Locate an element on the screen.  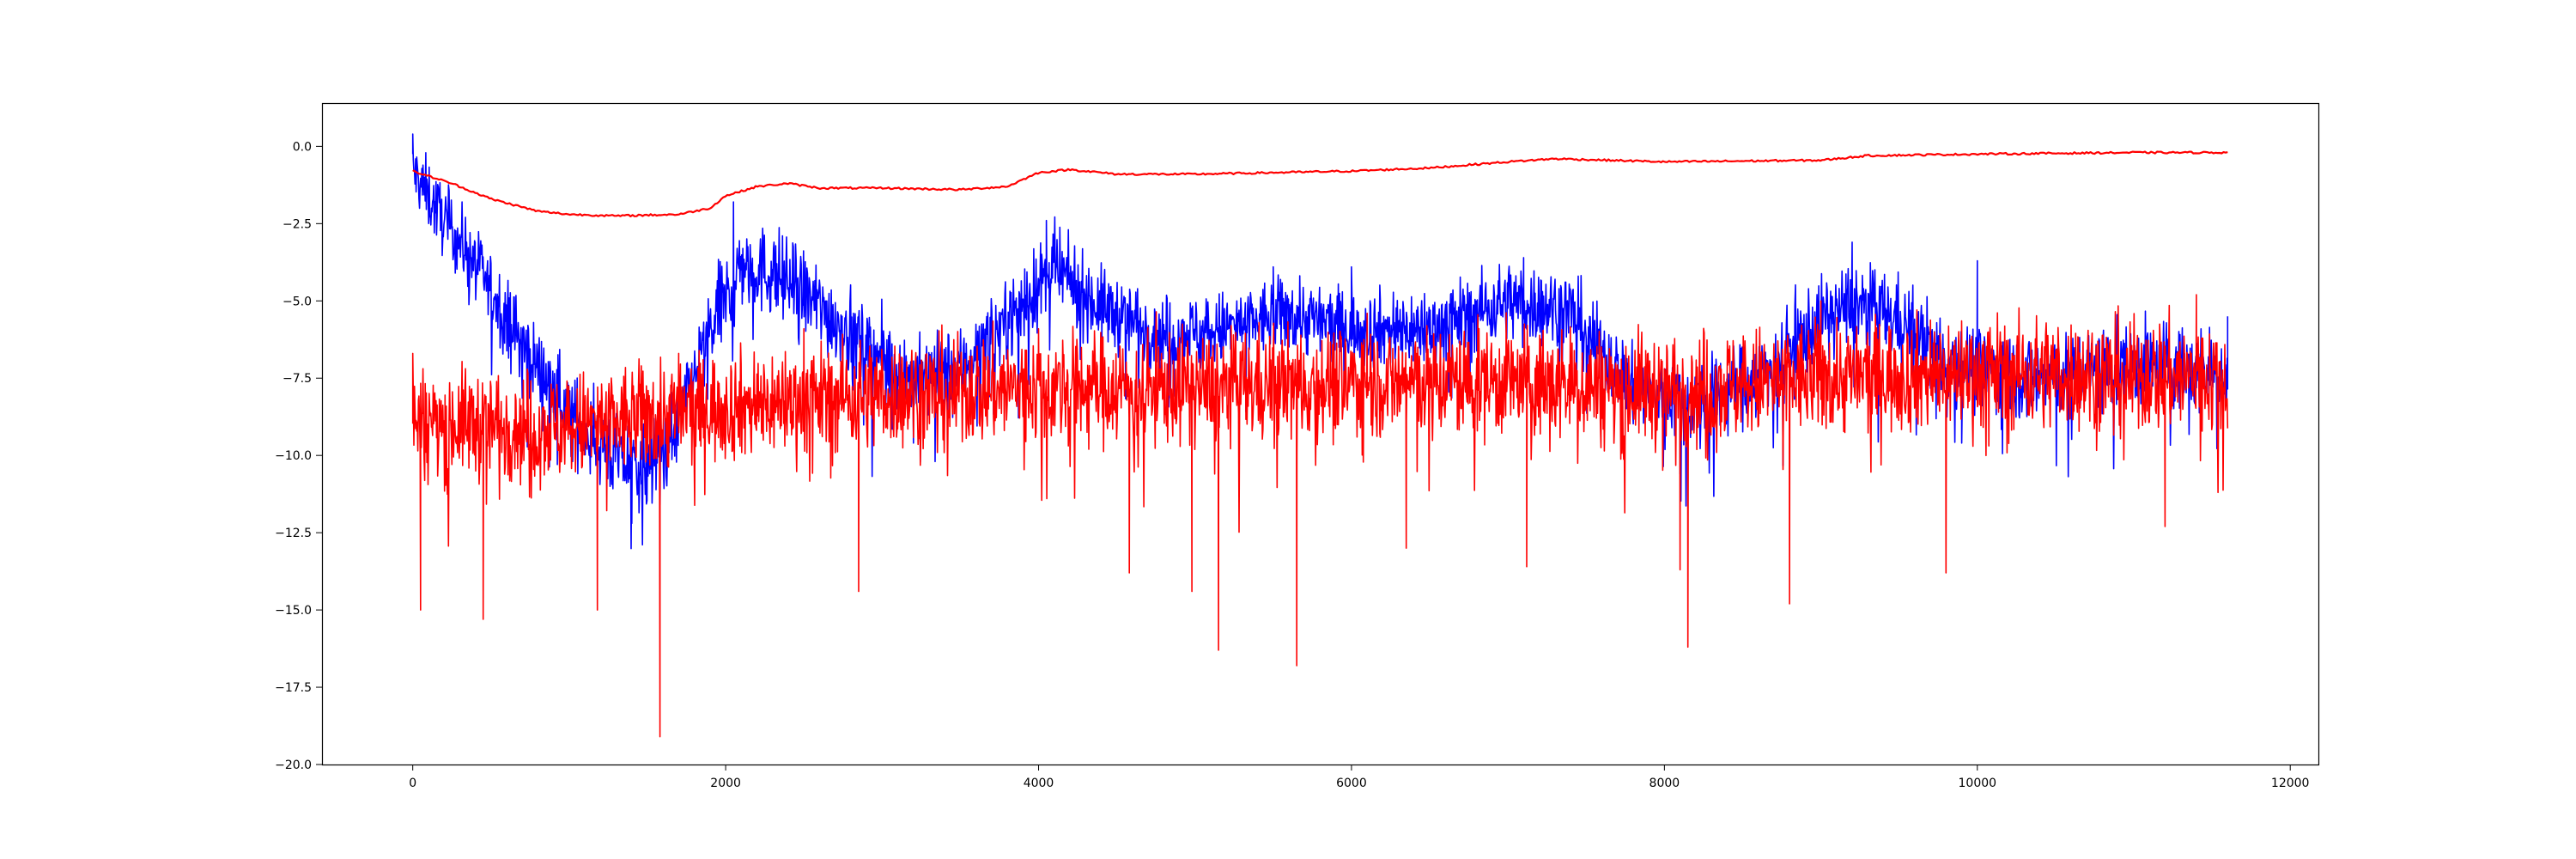
x-tick-label: 2000 is located at coordinates (726, 783).